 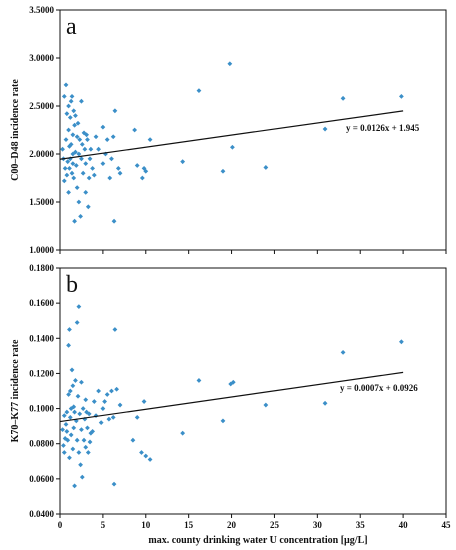 I want to click on x-tick-label: 15, so click(x=189, y=525).